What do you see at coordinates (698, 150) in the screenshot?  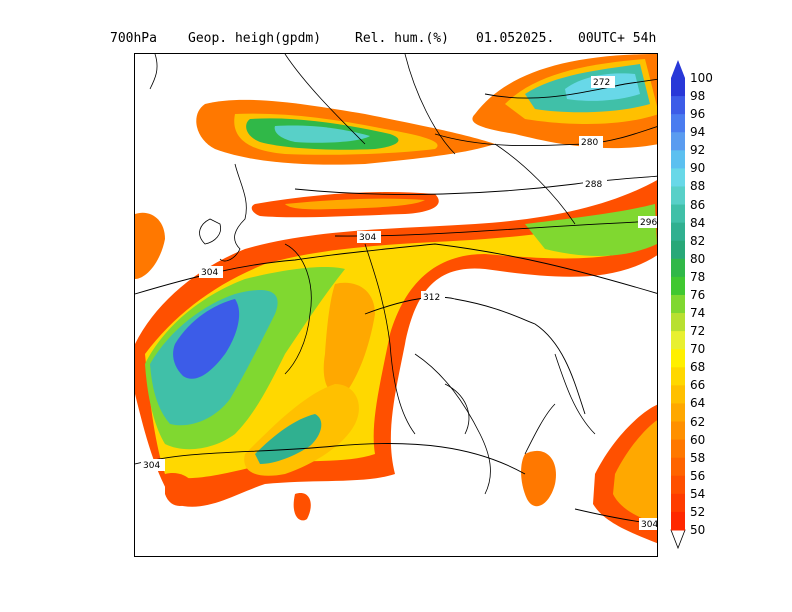 I see `colorbar-tick-label: 92` at bounding box center [698, 150].